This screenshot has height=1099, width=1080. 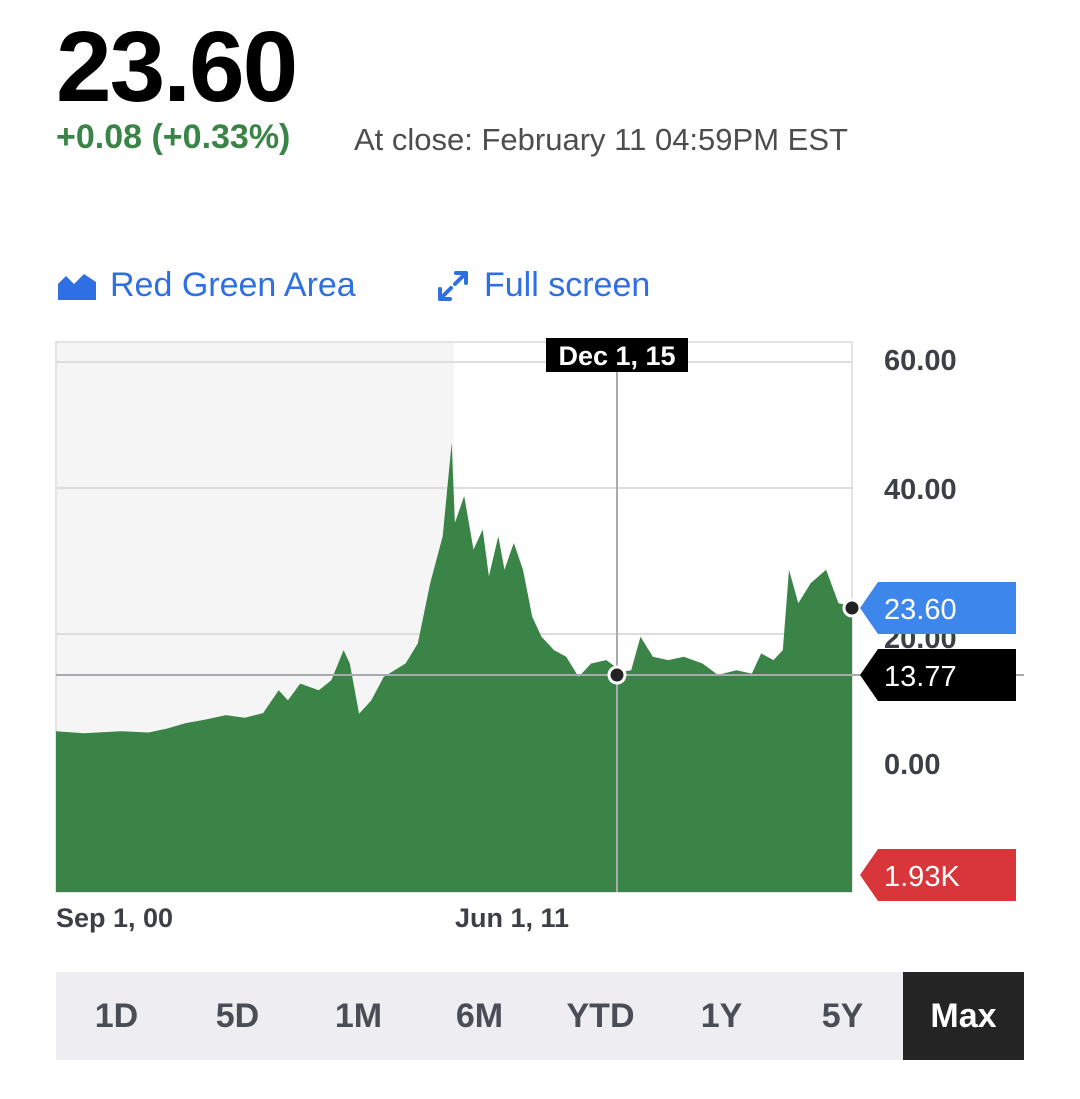 What do you see at coordinates (453, 286) in the screenshot?
I see `expand-arrows-icon` at bounding box center [453, 286].